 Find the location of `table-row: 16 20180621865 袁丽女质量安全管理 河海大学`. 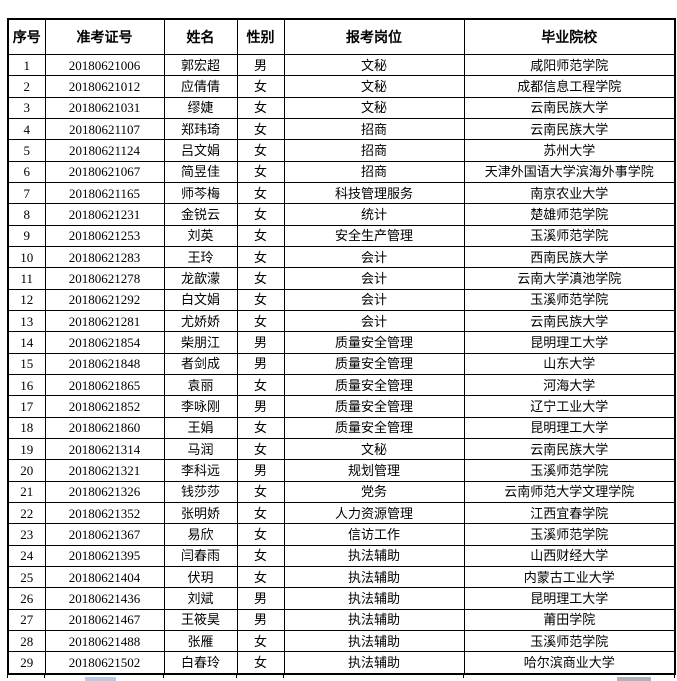

table-row: 16 20180621865 袁丽女质量安全管理 河海大学 is located at coordinates (341, 385).